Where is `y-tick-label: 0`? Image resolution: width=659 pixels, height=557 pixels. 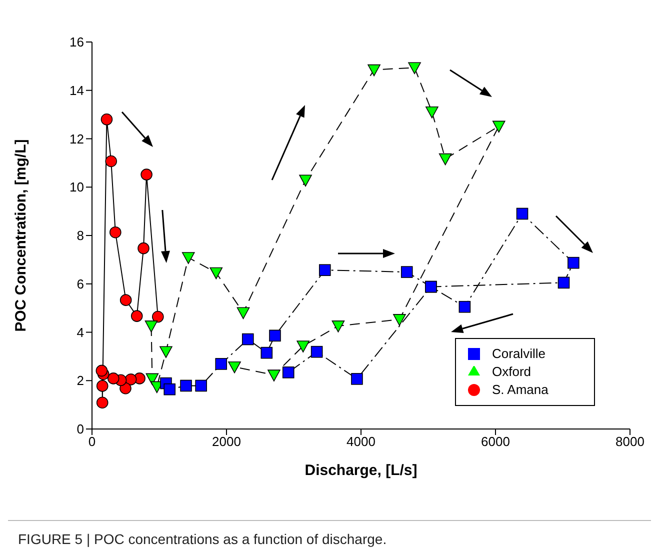 y-tick-label: 0 is located at coordinates (80, 429).